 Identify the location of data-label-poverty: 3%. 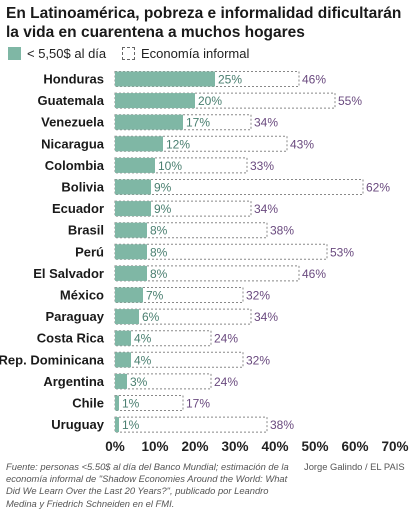
(139, 382).